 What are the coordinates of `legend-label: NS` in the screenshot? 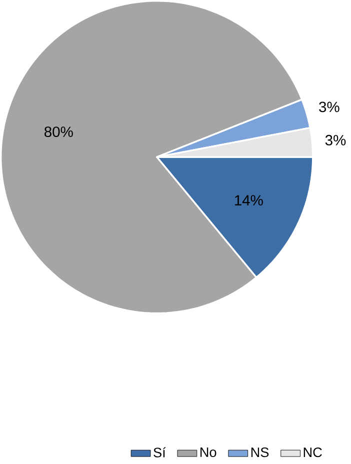 It's located at (260, 452).